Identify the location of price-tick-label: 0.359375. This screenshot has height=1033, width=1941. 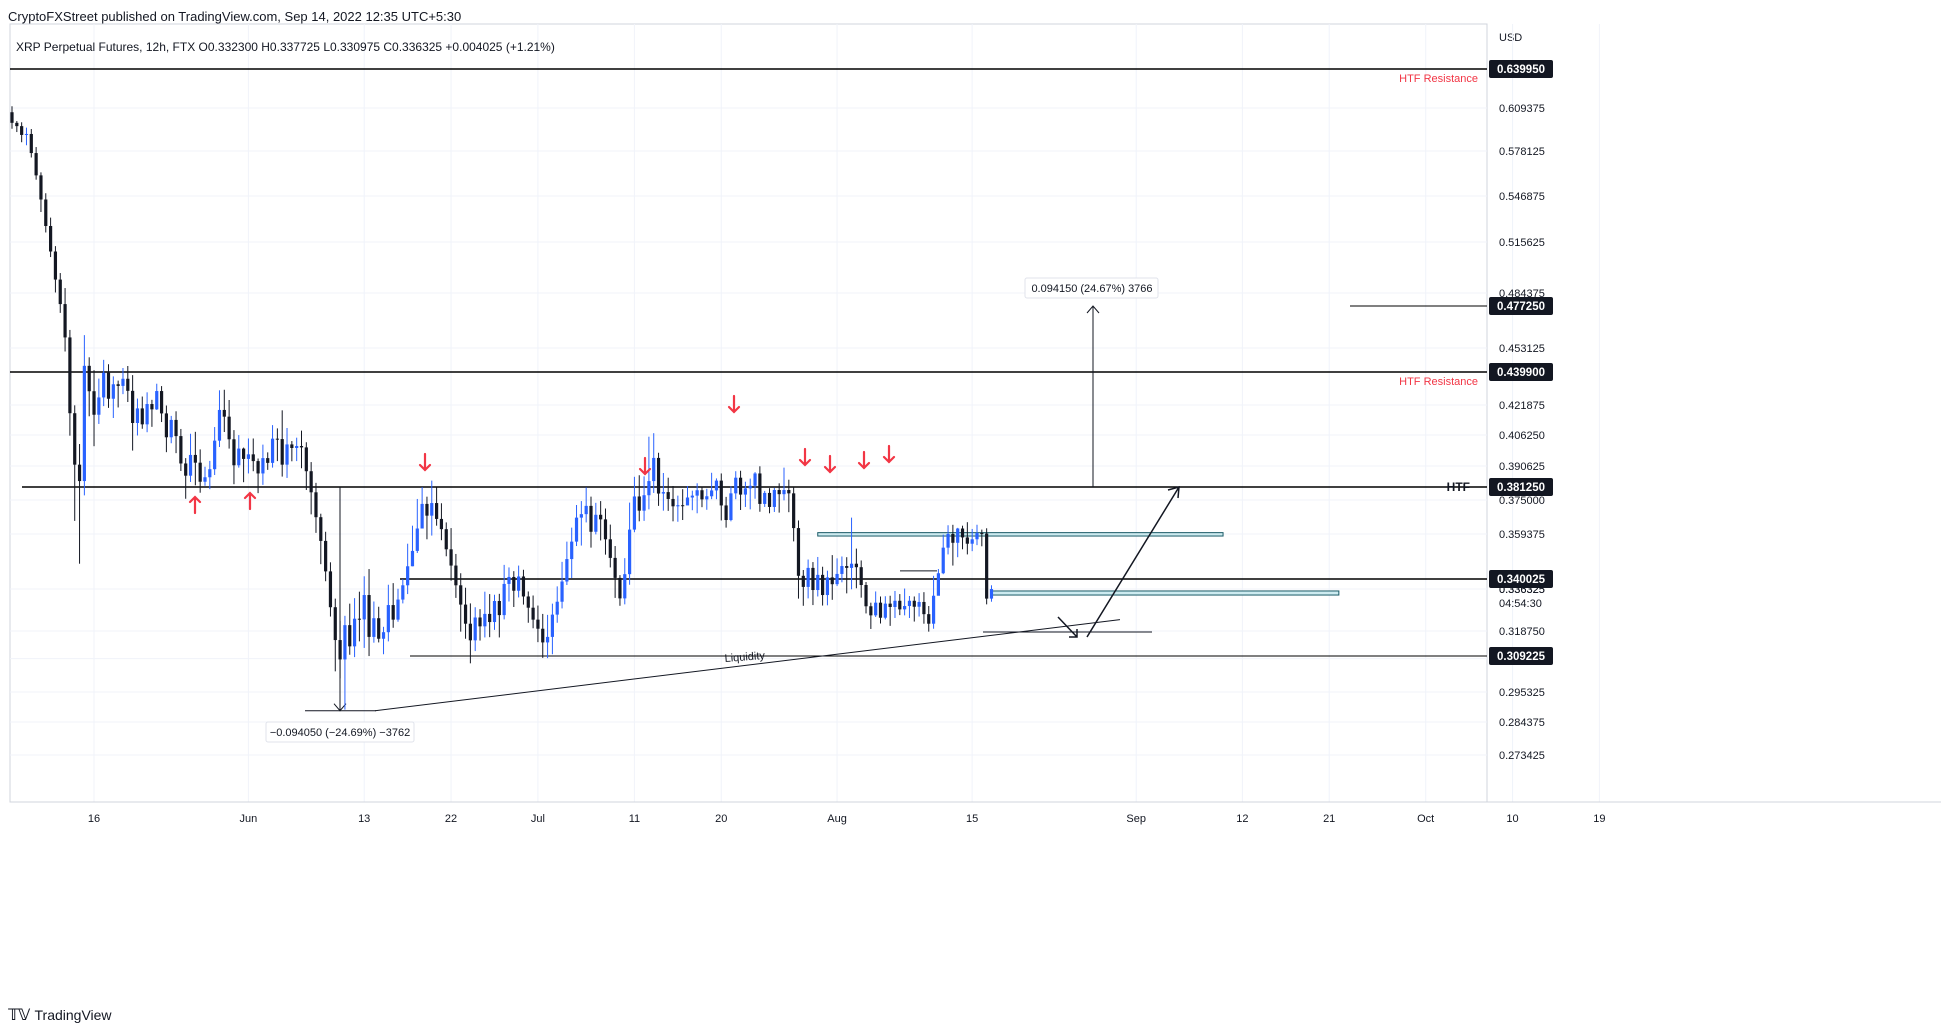
(1522, 535).